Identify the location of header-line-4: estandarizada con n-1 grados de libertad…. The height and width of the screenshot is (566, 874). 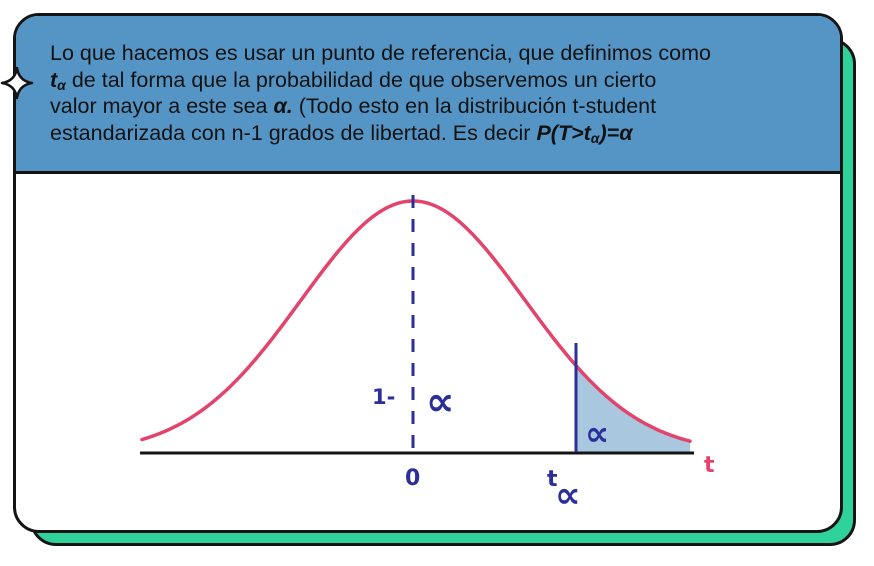
(293, 132).